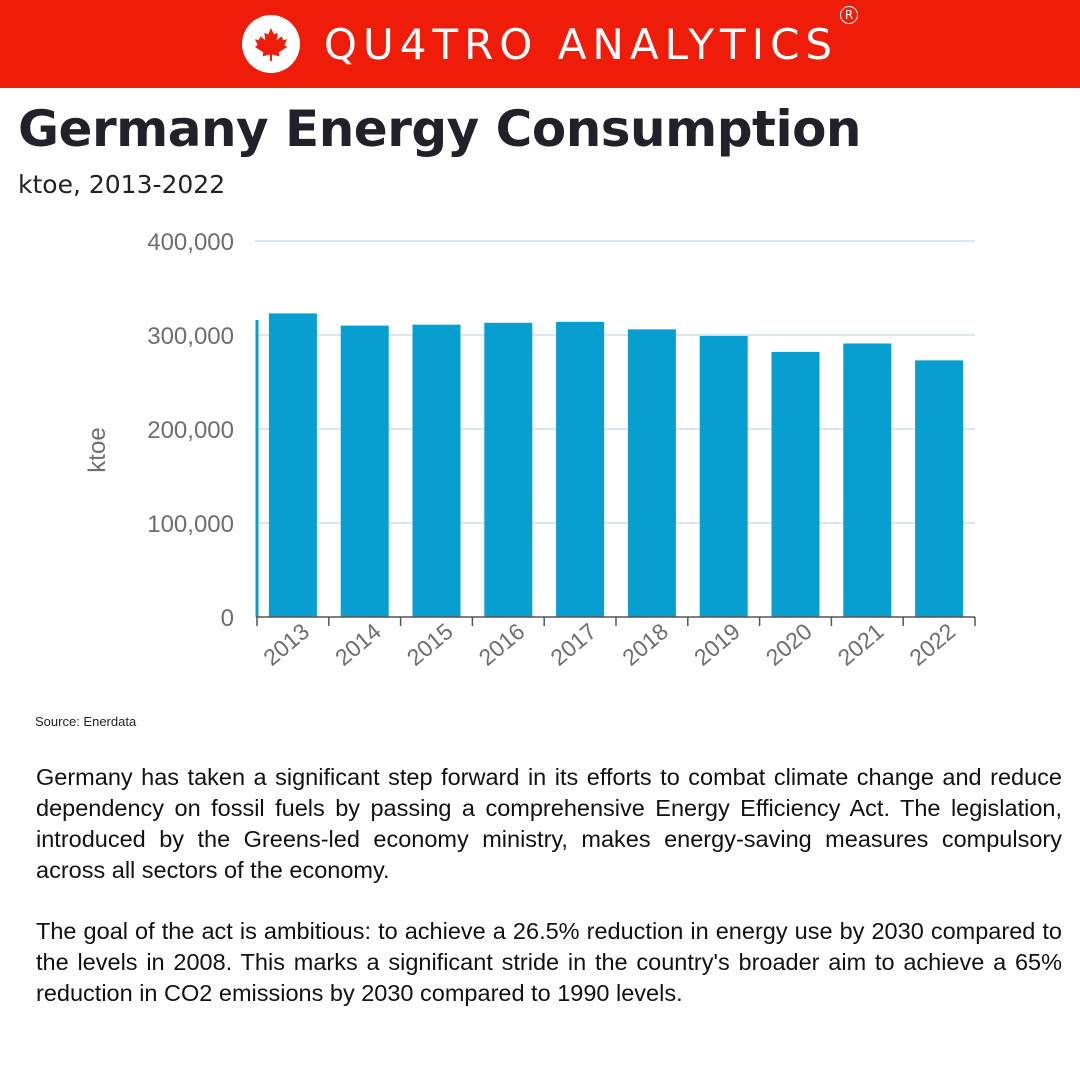 The height and width of the screenshot is (1080, 1080). What do you see at coordinates (86, 721) in the screenshot?
I see `source-note: Source: Enerdata` at bounding box center [86, 721].